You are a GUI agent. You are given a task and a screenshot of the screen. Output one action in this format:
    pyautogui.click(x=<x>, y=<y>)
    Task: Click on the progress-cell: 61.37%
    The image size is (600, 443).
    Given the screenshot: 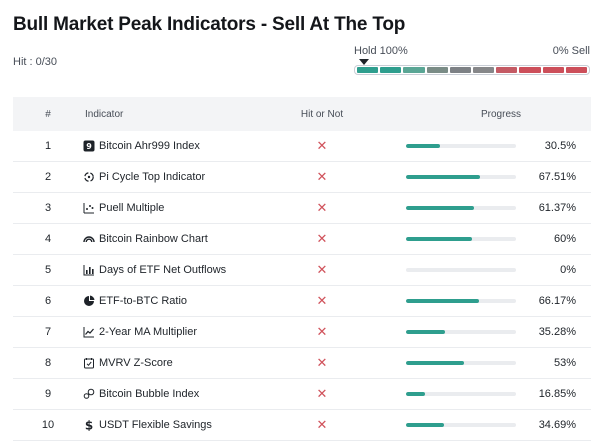 What is the action you would take?
    pyautogui.click(x=486, y=208)
    